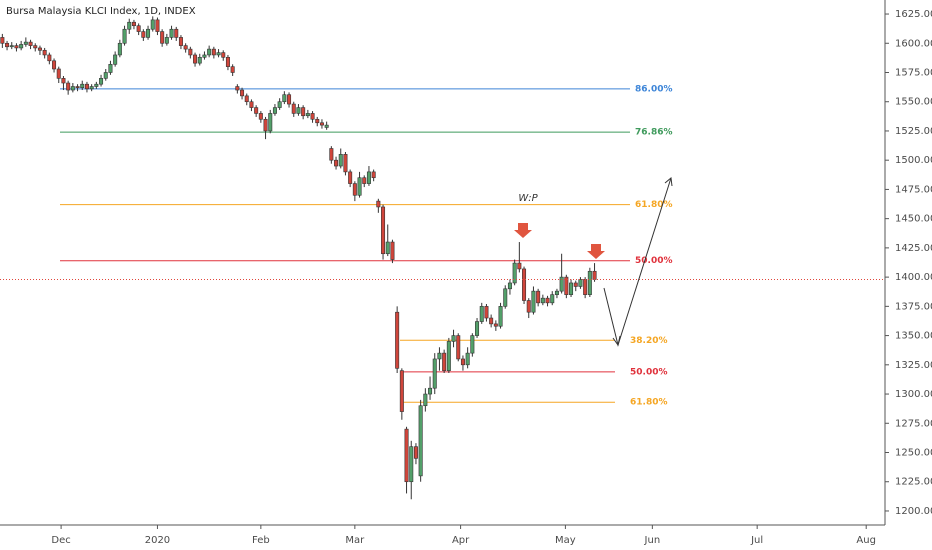  I want to click on y-tick-label: 1525.00, so click(913, 131).